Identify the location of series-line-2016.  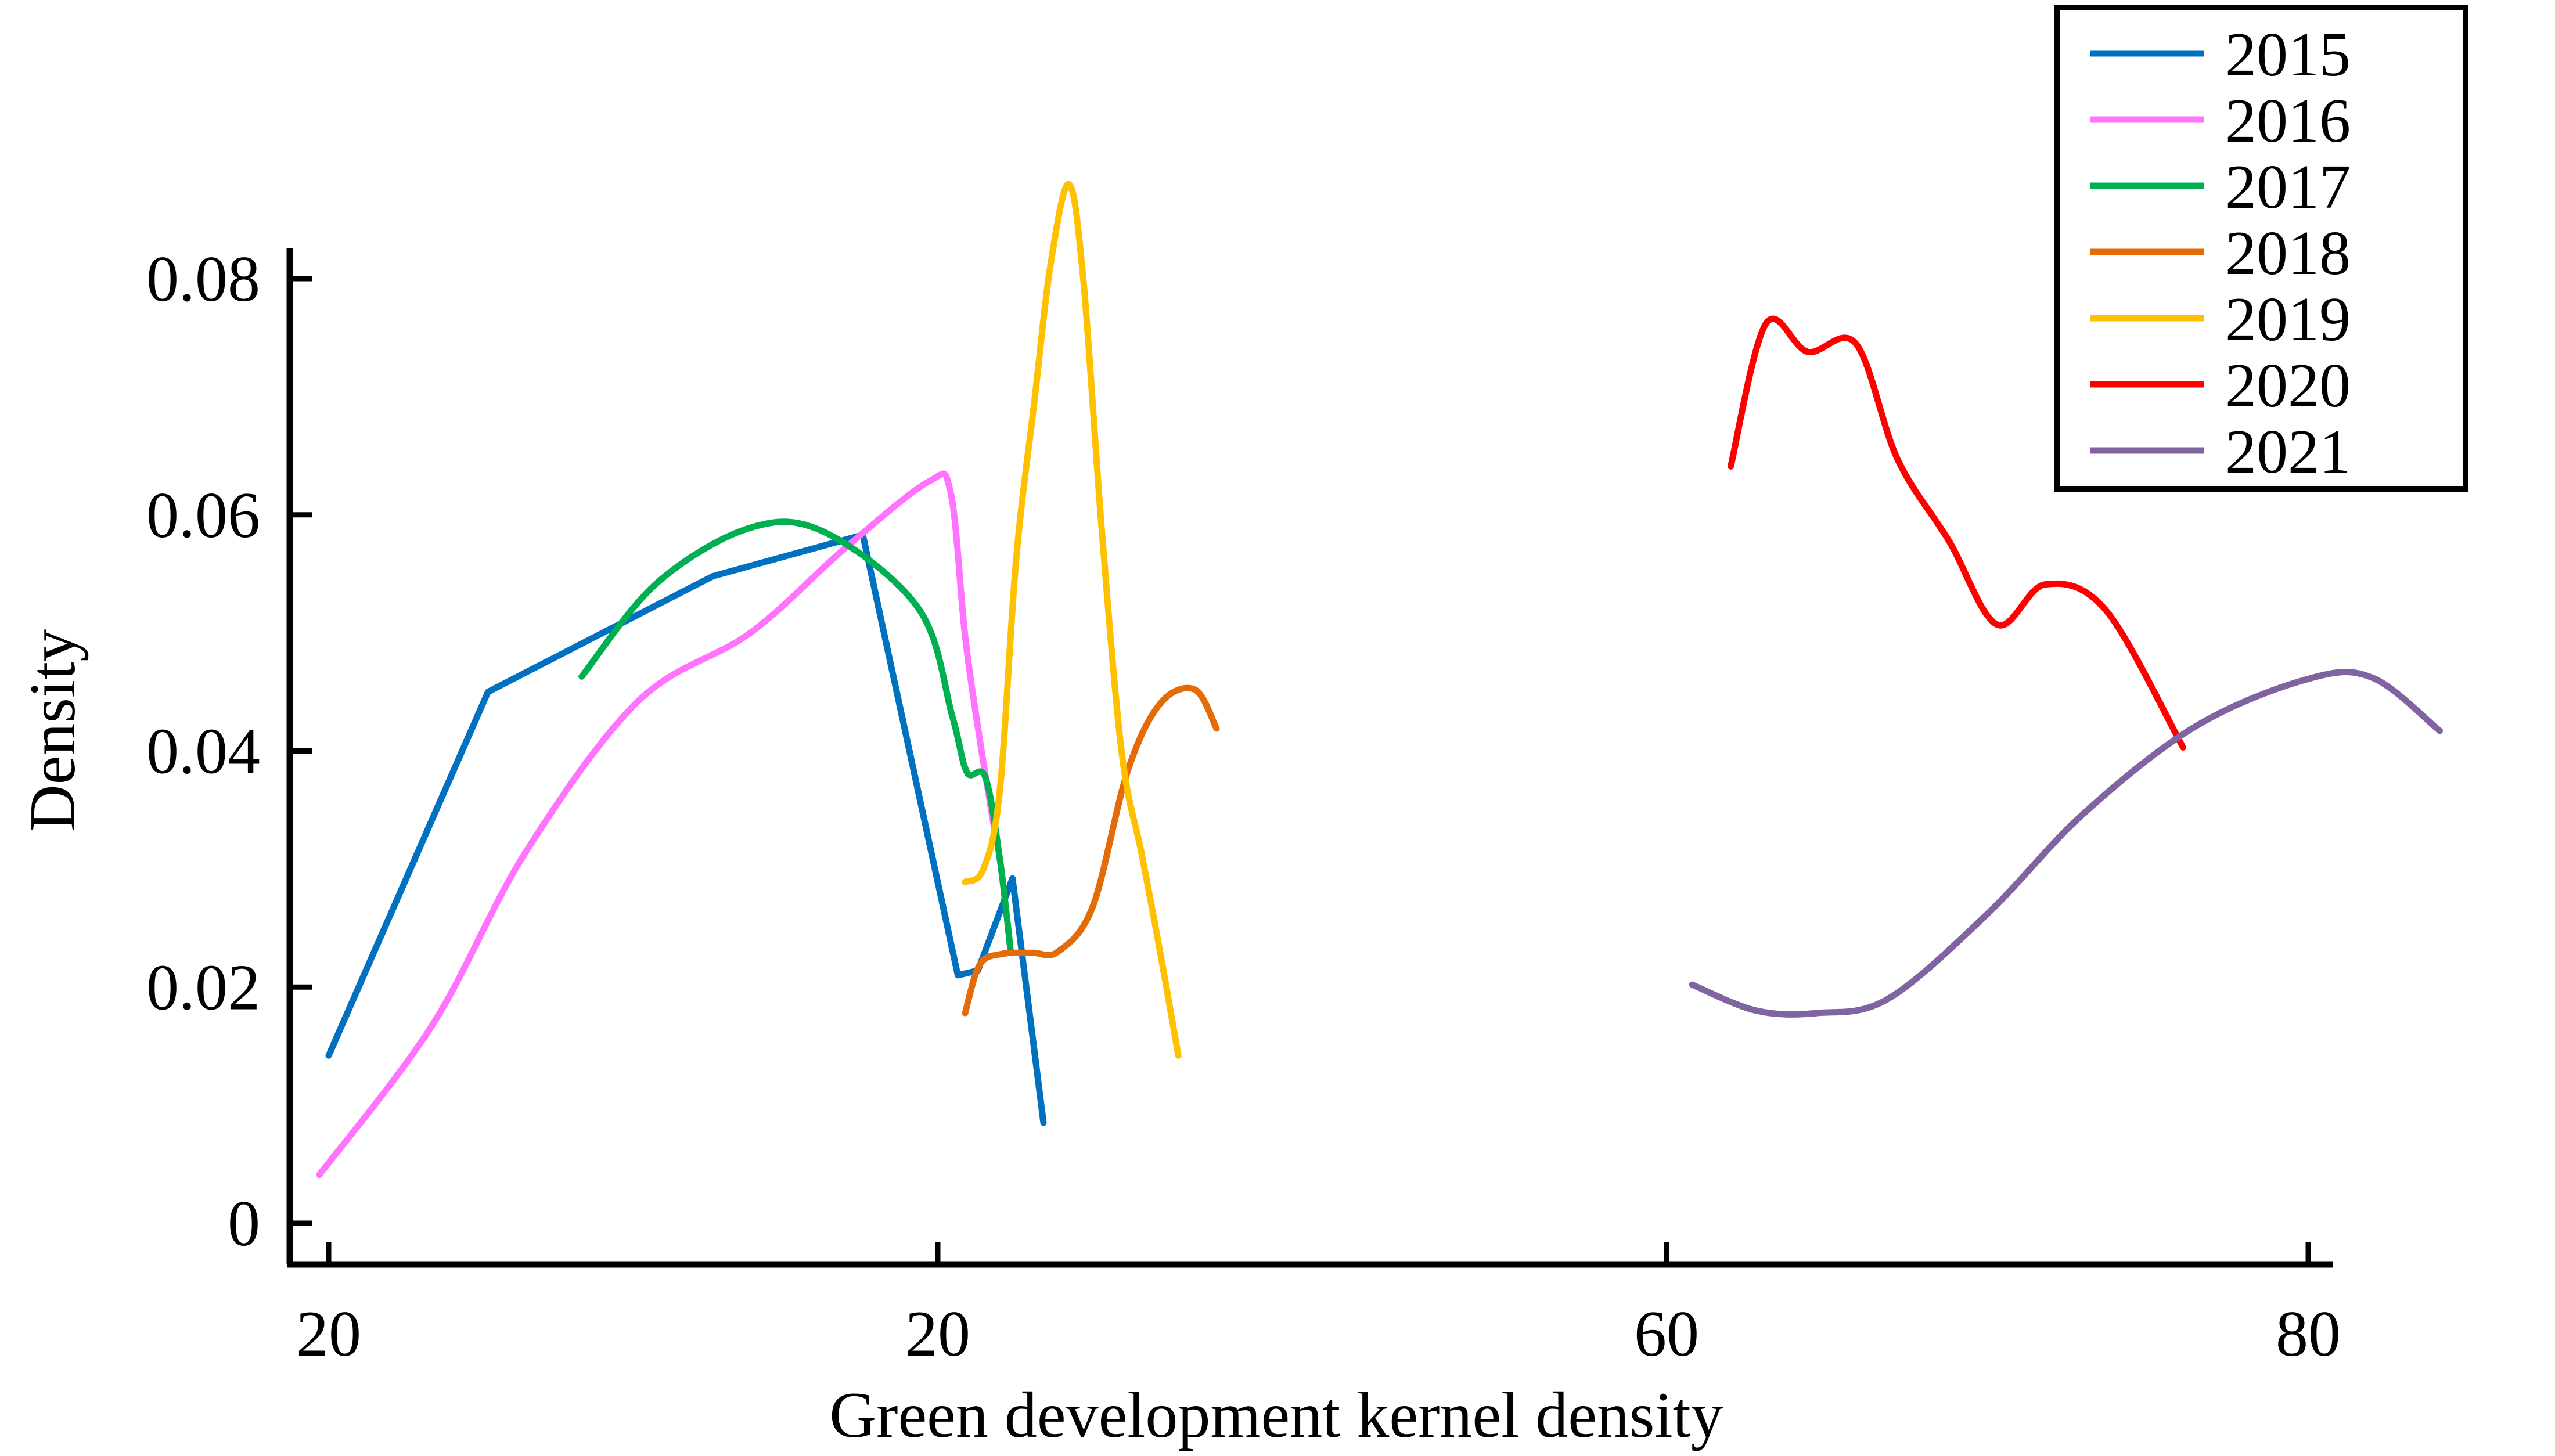
(657, 824).